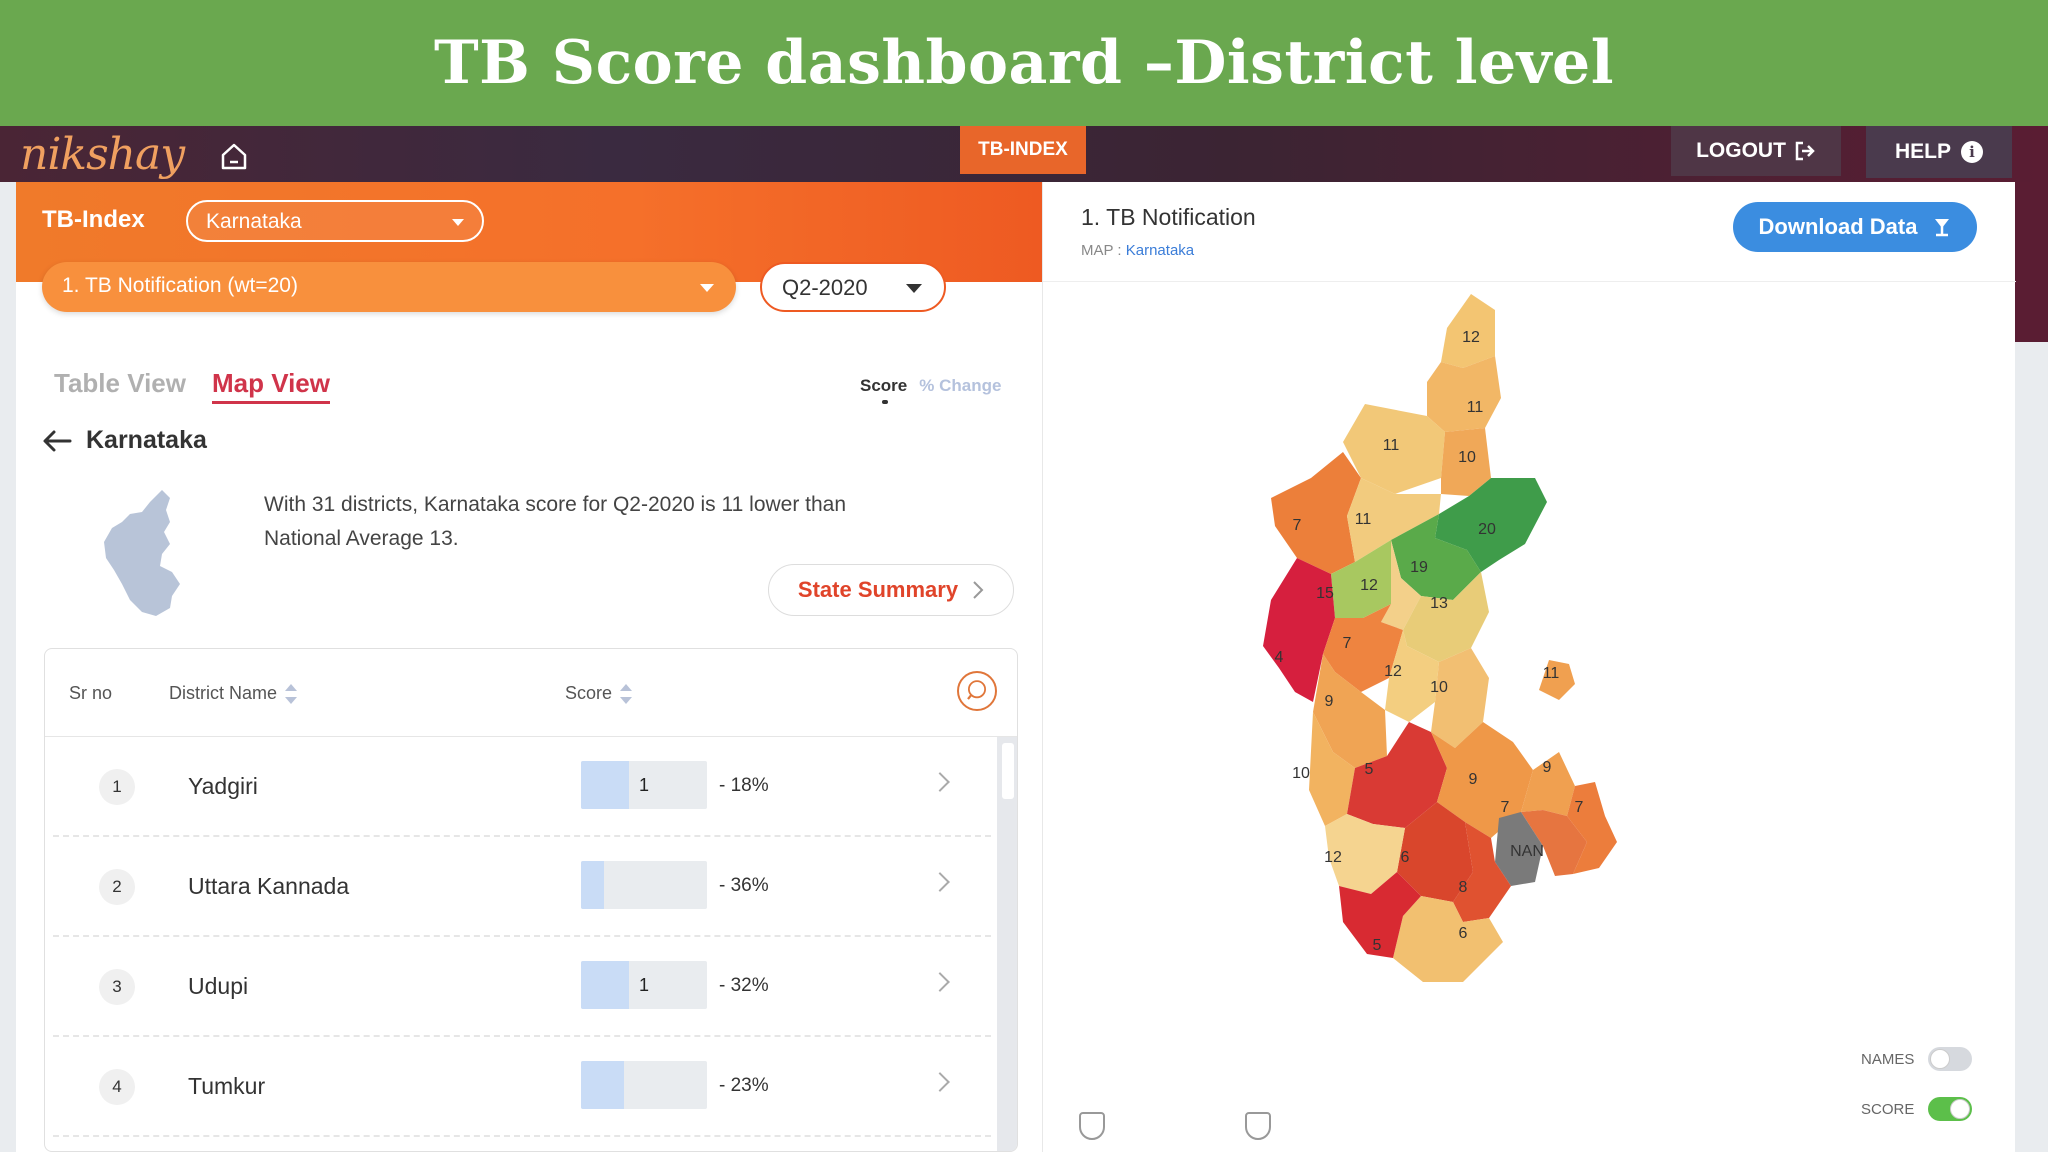 This screenshot has height=1152, width=2048. Describe the element at coordinates (1279, 657) in the screenshot. I see `district-score-label: 4` at that location.